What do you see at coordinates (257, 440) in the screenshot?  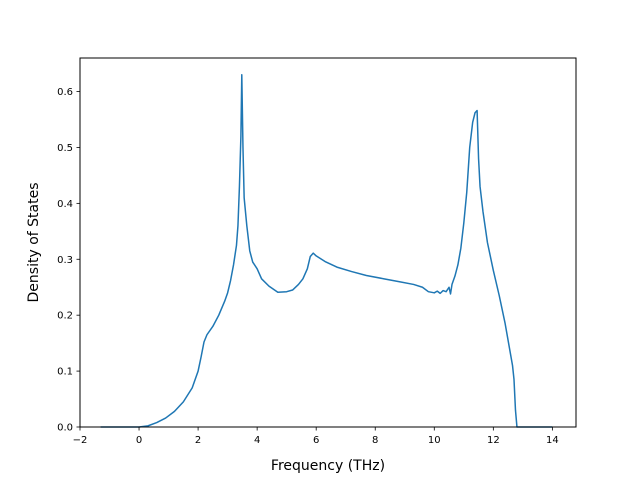 I see `x-tick-label: 4` at bounding box center [257, 440].